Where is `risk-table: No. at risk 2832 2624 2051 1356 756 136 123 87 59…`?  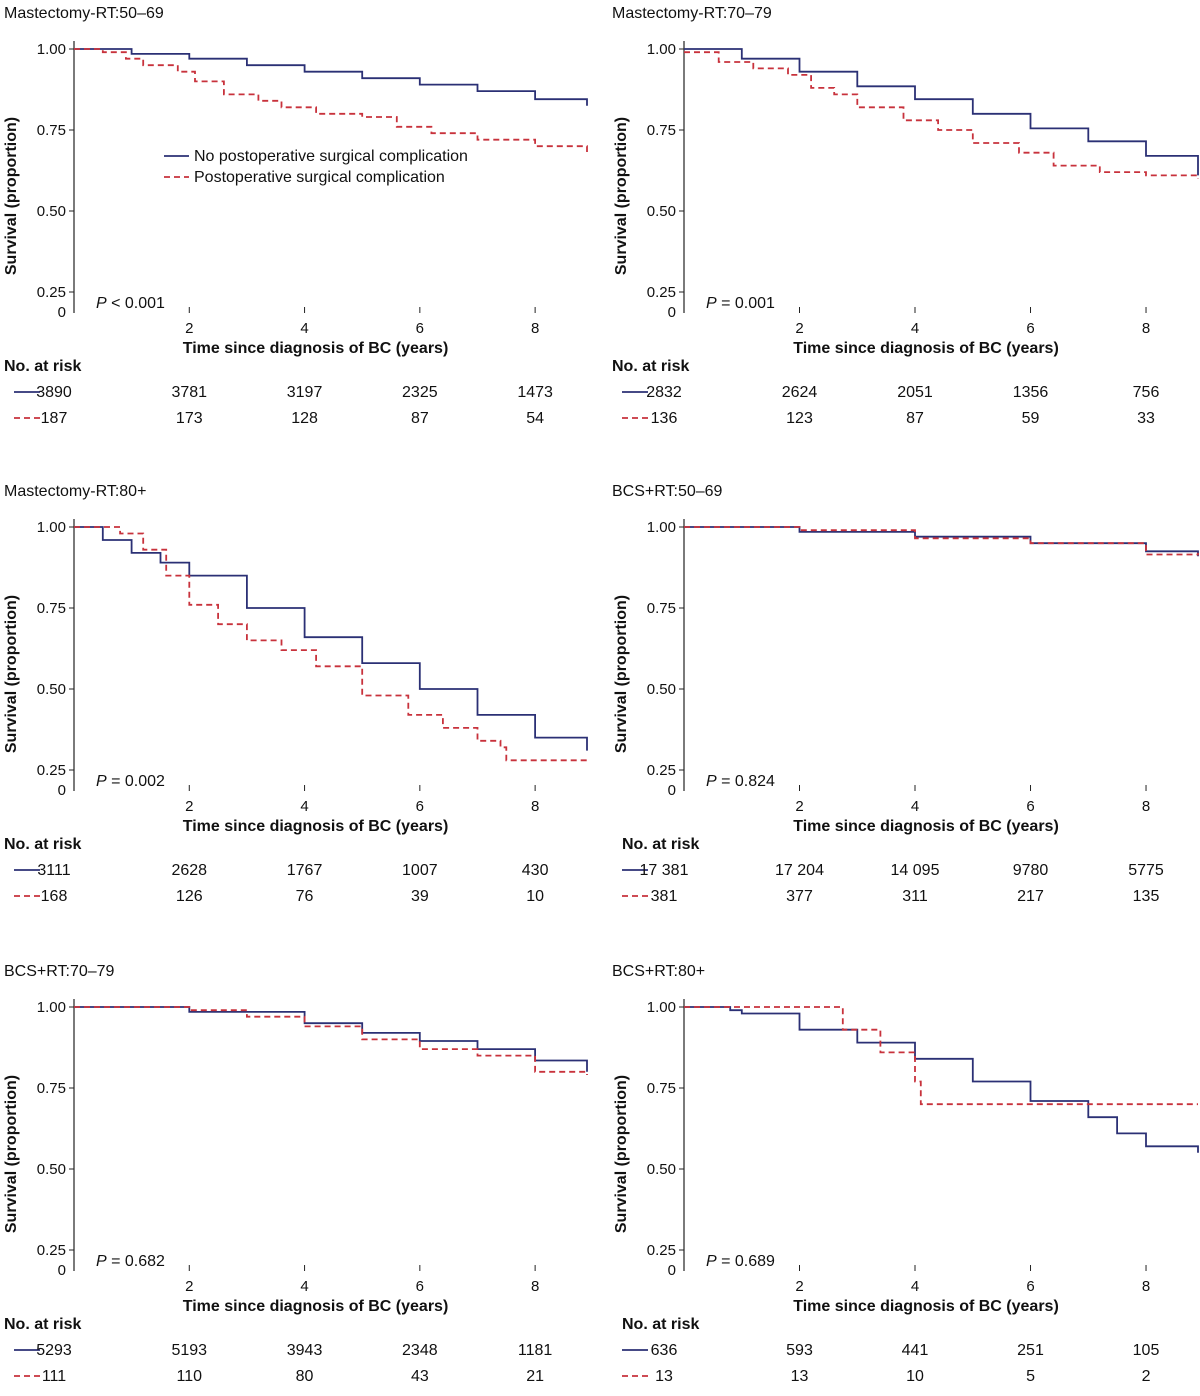 risk-table: No. at risk 2832 2624 2051 1356 756 136 123 87 59… is located at coordinates (885, 392).